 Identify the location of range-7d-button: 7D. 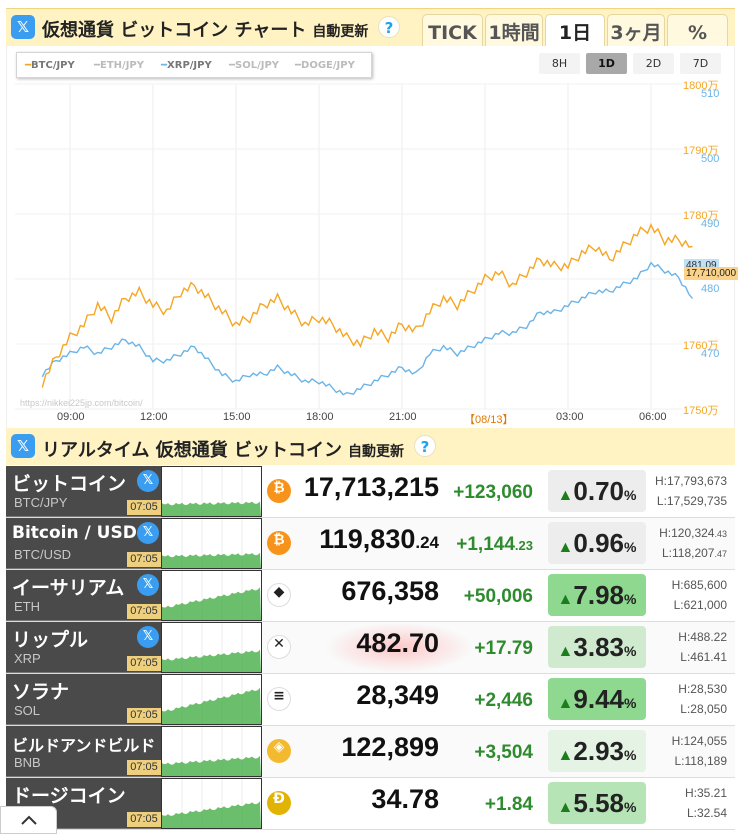
(700, 63).